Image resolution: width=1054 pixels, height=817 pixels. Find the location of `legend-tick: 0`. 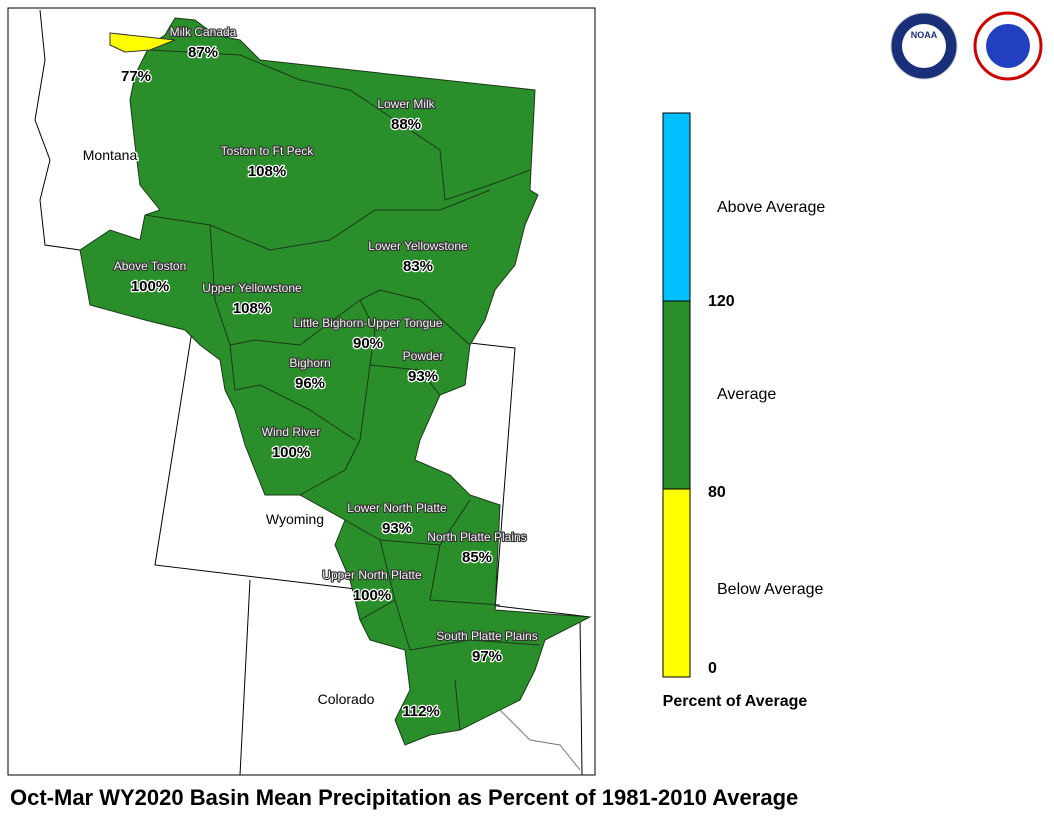

legend-tick: 0 is located at coordinates (712, 668).